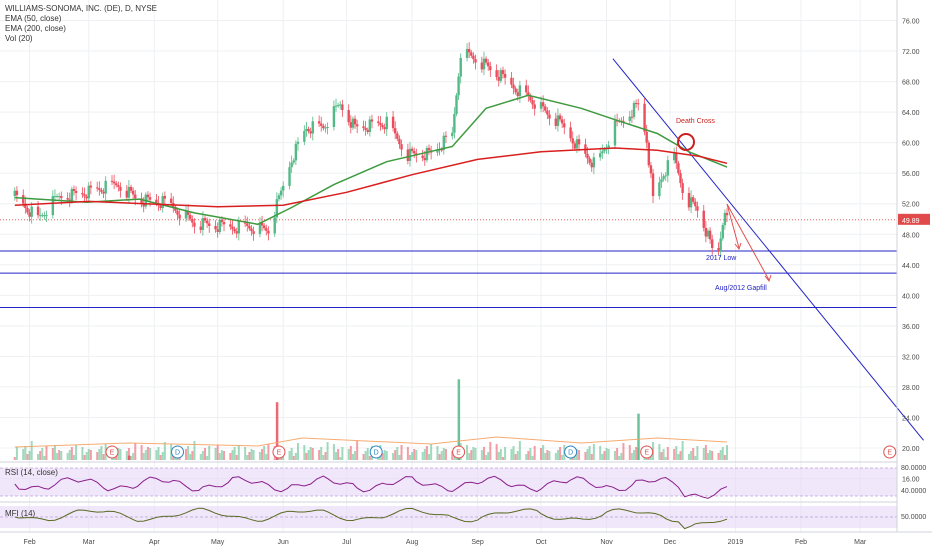 Image resolution: width=932 pixels, height=550 pixels. Describe the element at coordinates (911, 235) in the screenshot. I see `price-tick-label: 48.00` at that location.